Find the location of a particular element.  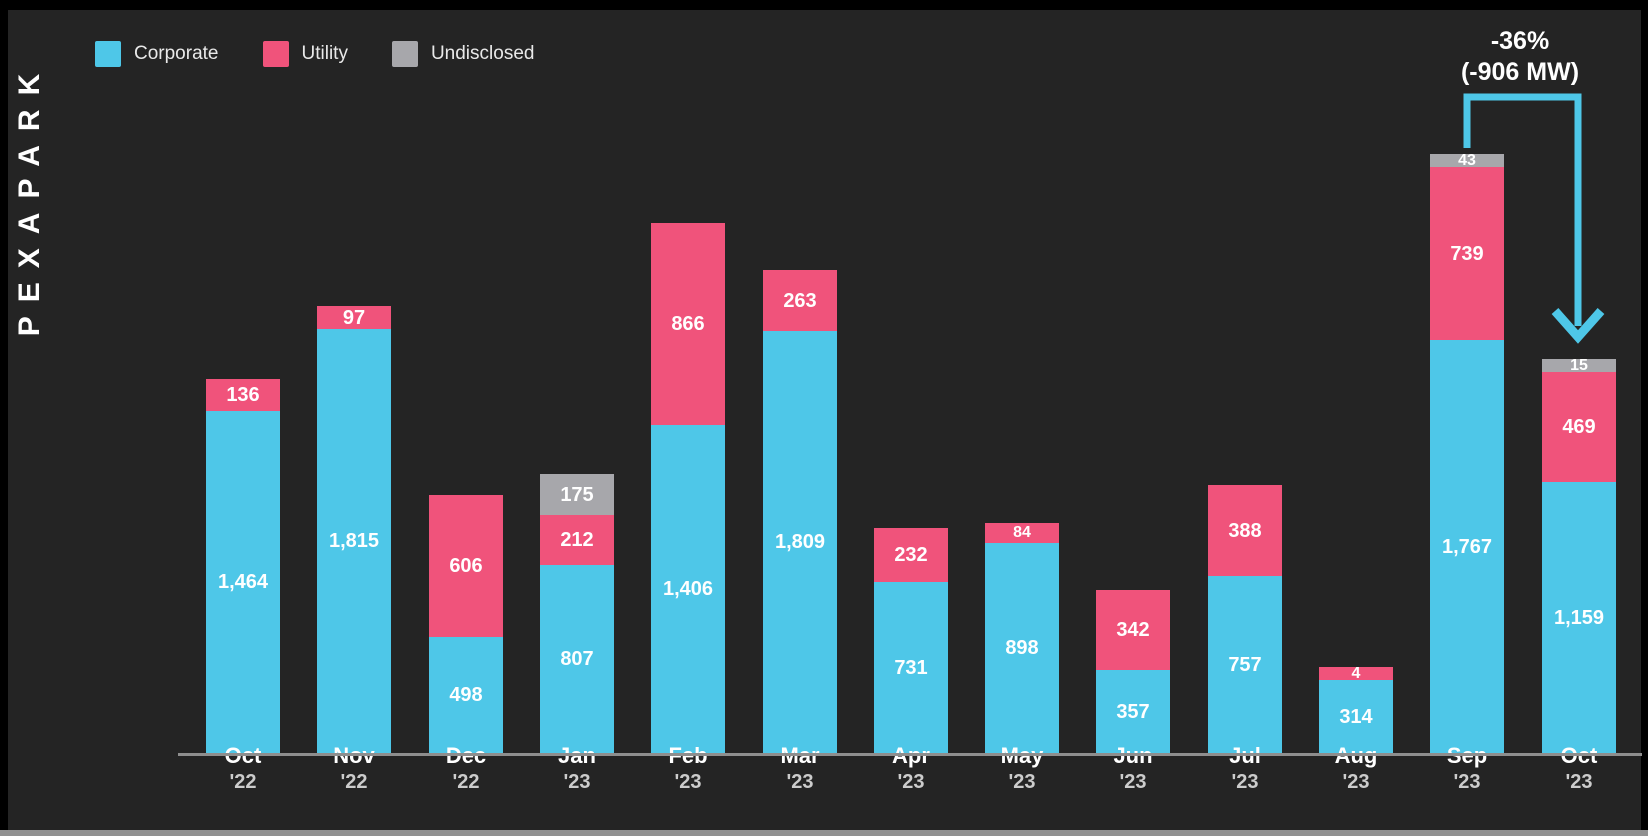

segment-undisclosed: 175 is located at coordinates (577, 494).